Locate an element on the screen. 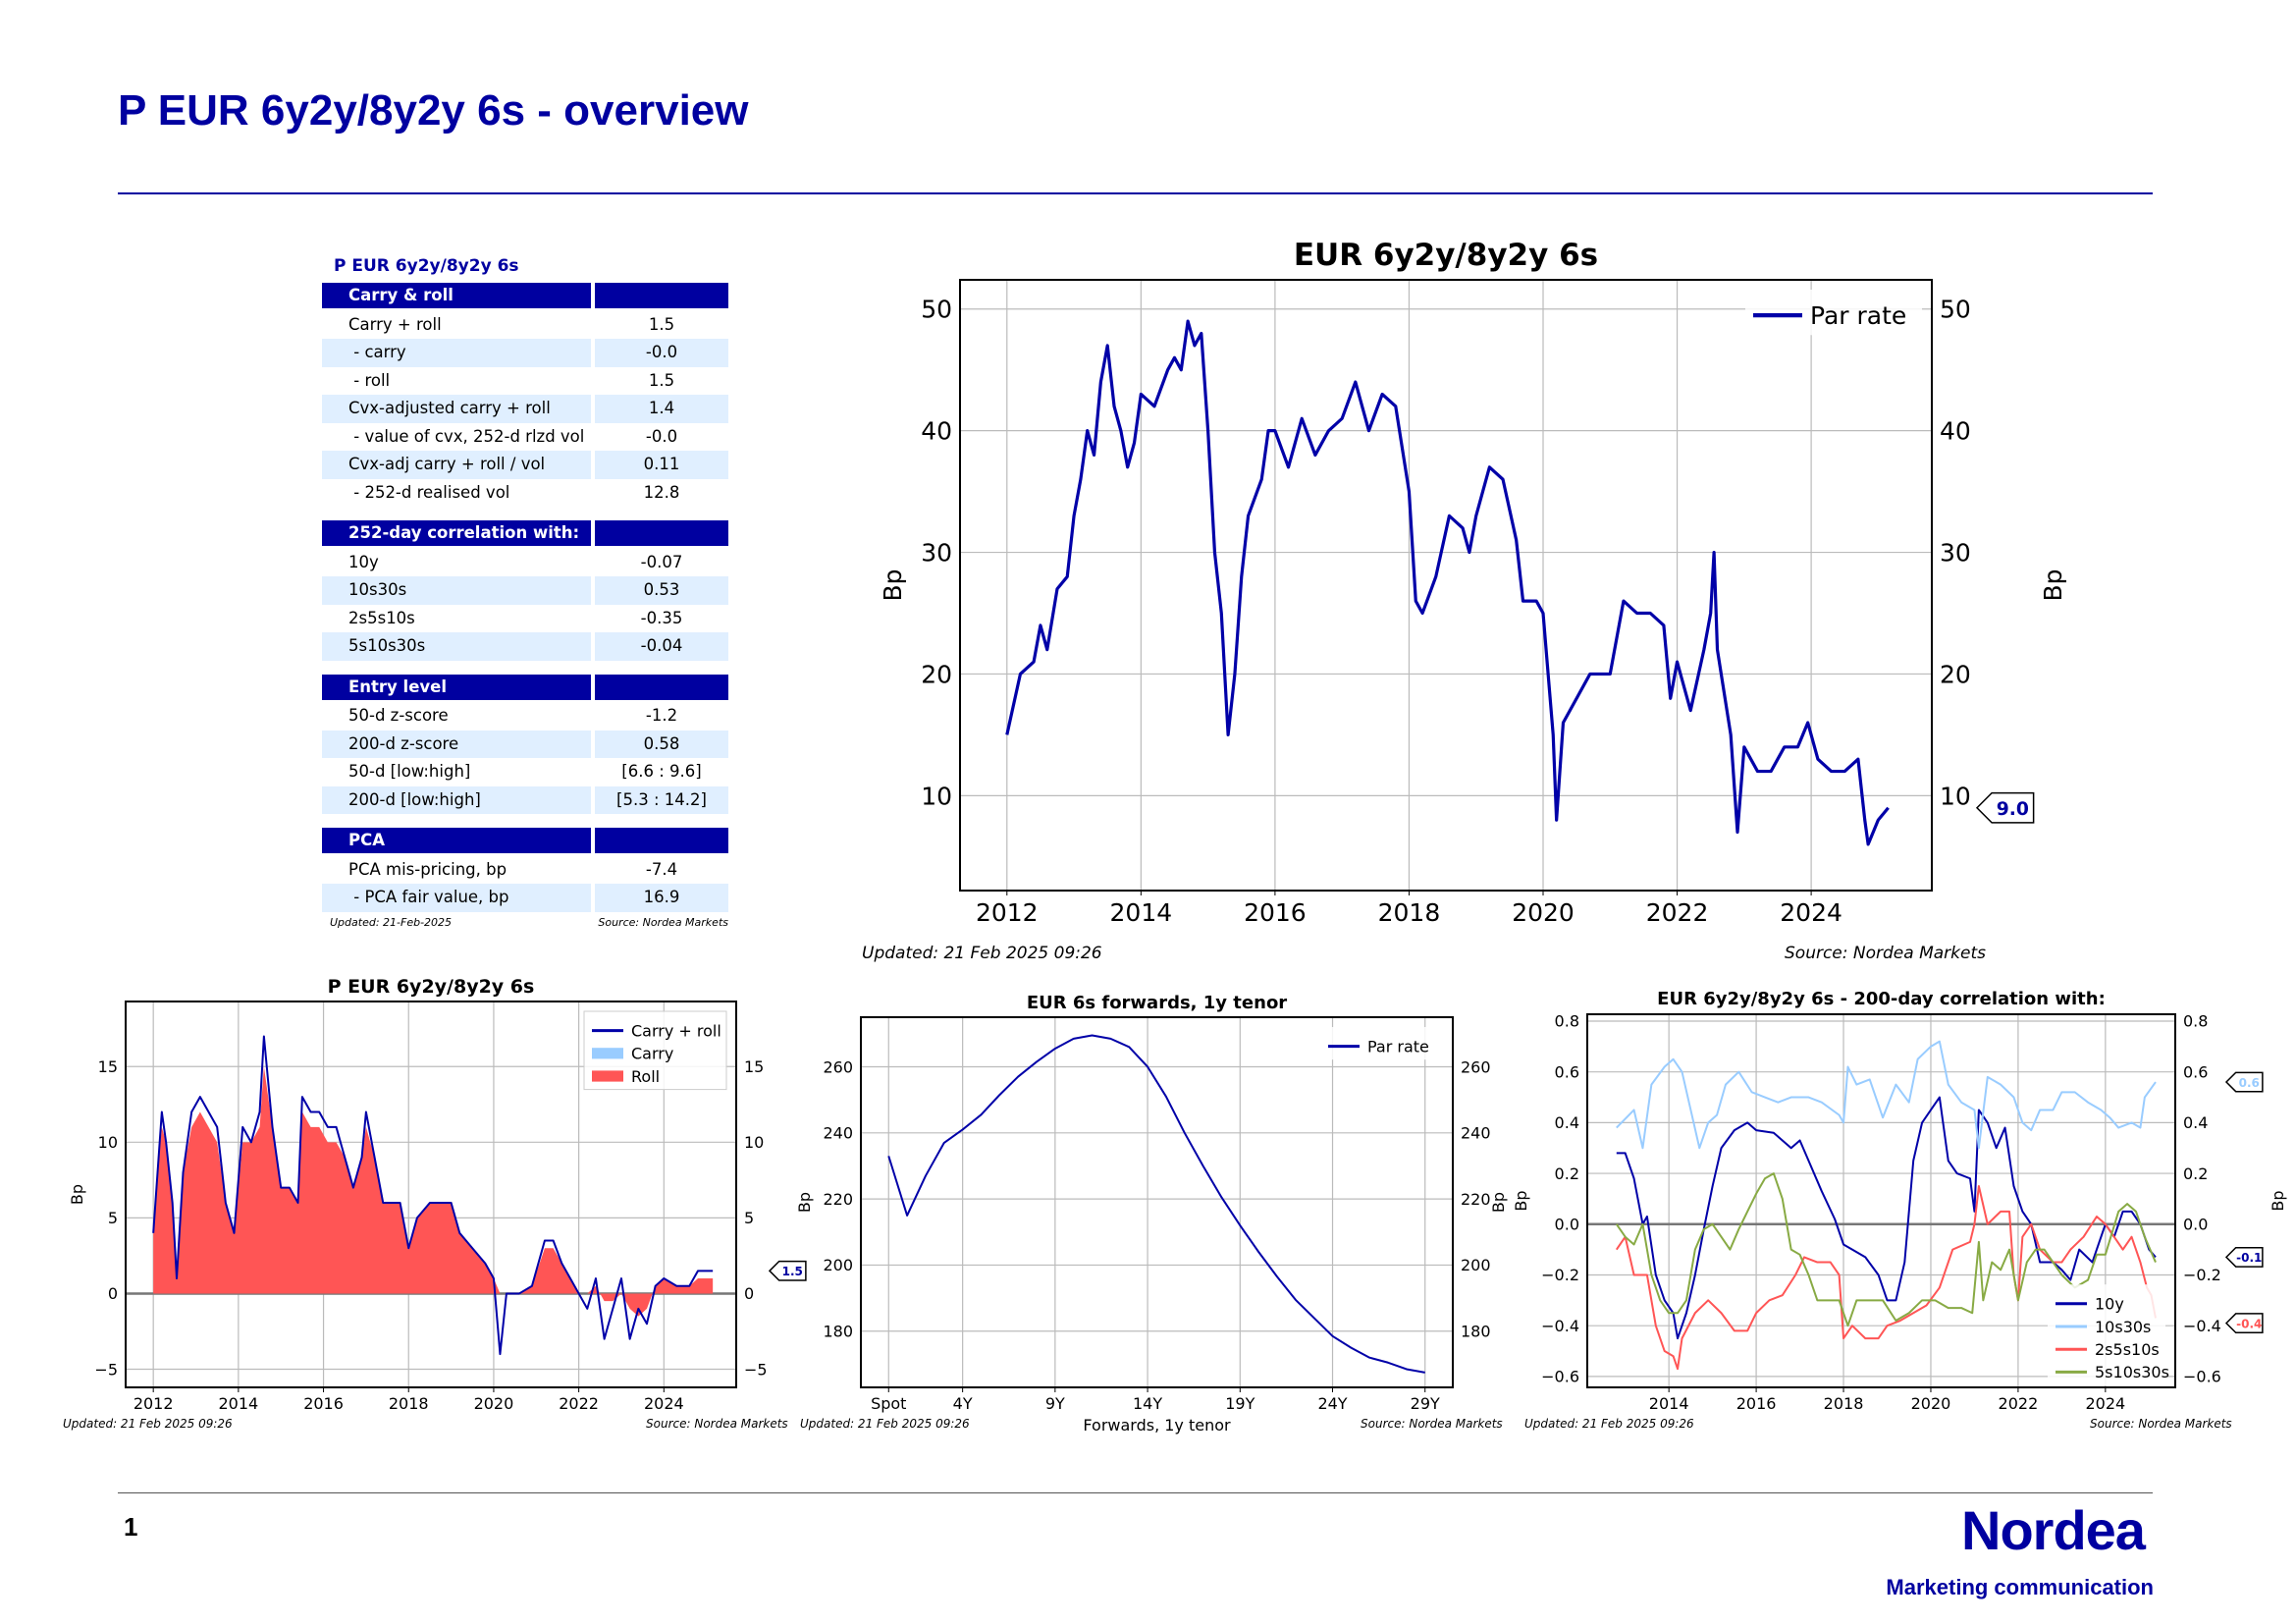 This screenshot has height=1624, width=2296. section-header-label: PCA is located at coordinates (456, 840).